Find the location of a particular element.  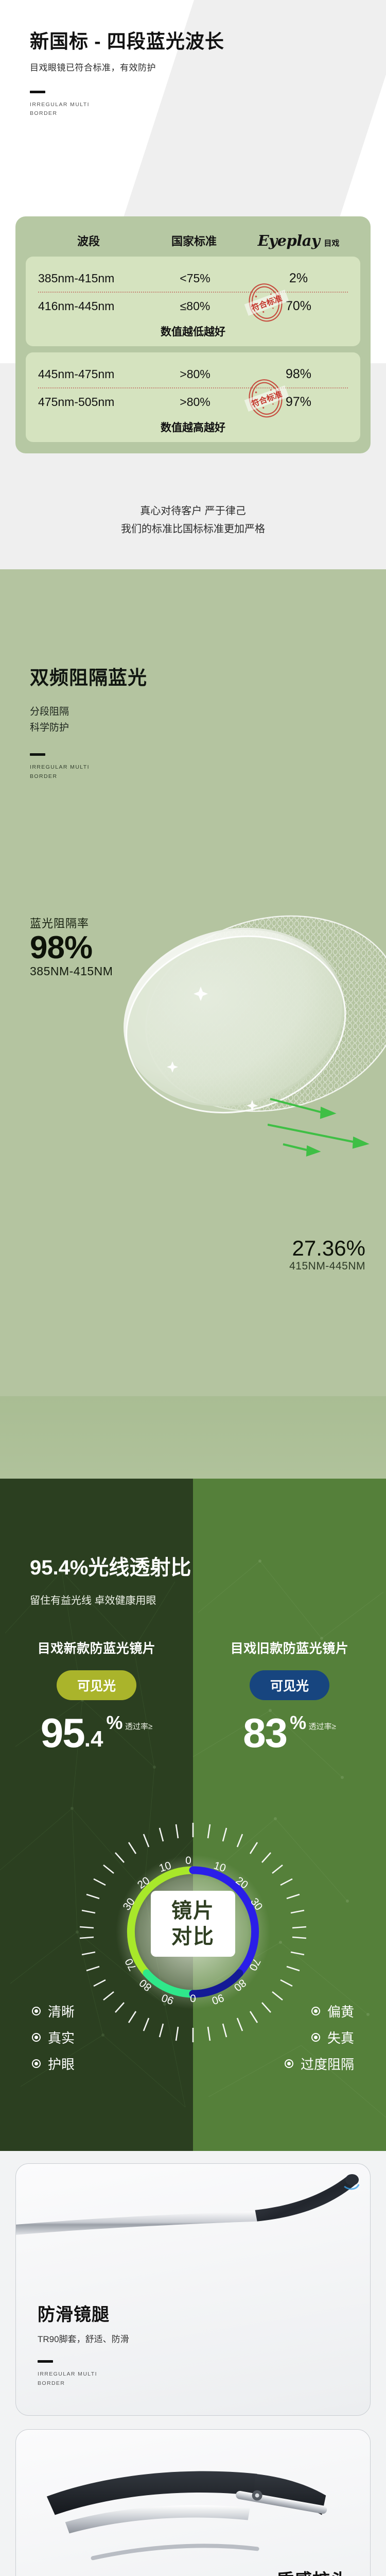

list-item: 偏黄 is located at coordinates (274, 2011).